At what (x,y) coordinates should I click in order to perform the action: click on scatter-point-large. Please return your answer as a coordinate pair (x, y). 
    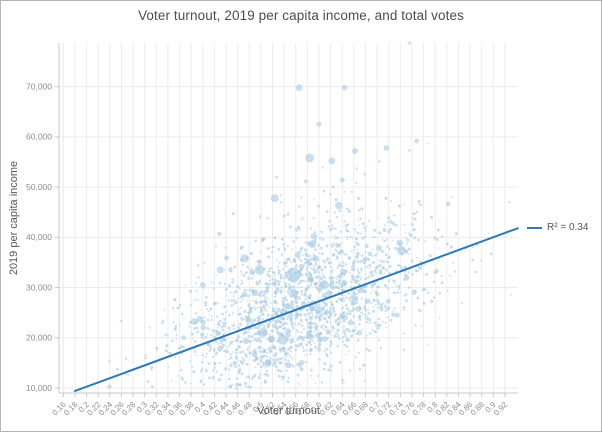
    Looking at the image, I should click on (310, 158).